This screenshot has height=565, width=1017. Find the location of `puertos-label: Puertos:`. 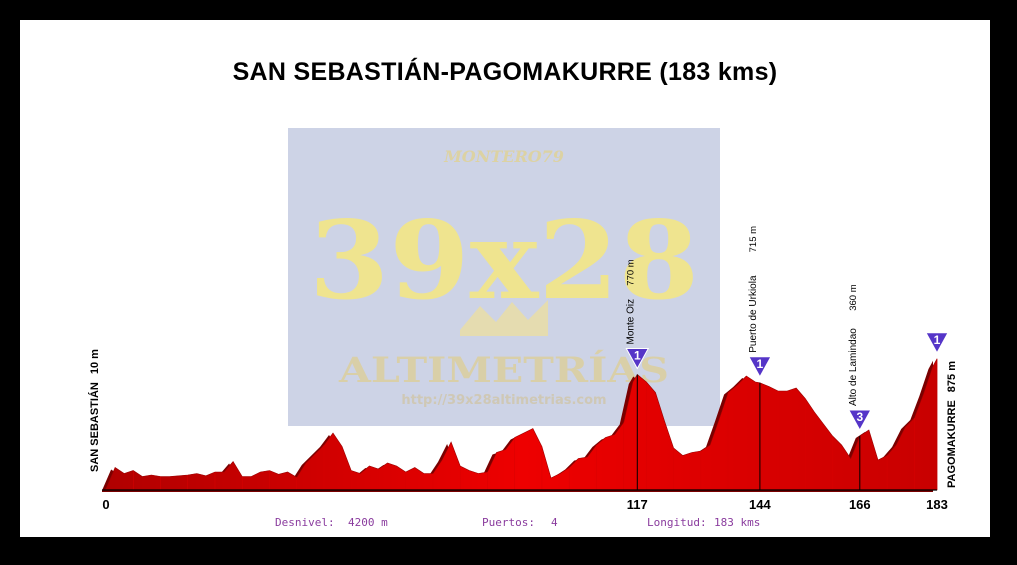

puertos-label: Puertos: is located at coordinates (508, 522).